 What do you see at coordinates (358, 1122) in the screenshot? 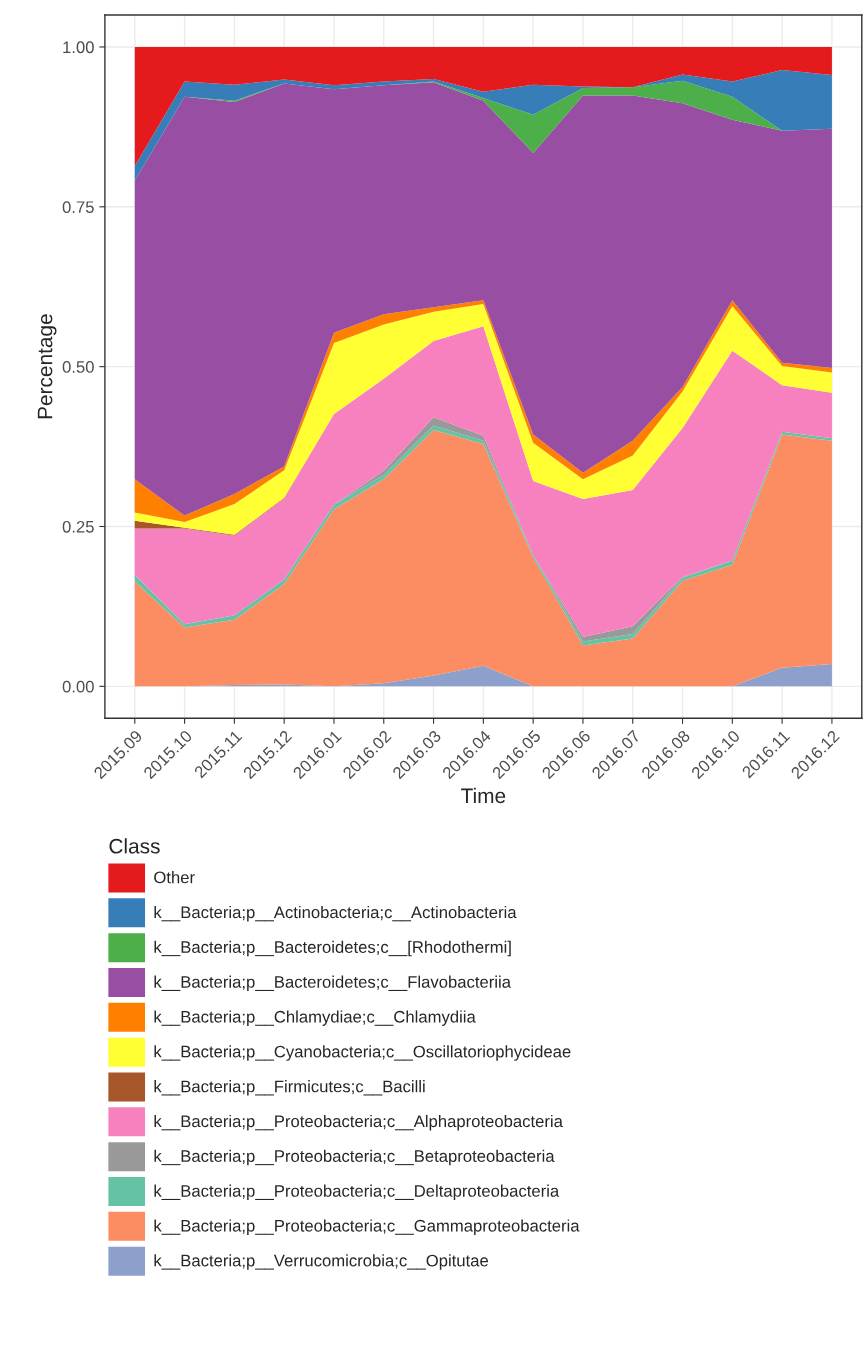
I see `legend-label: k__Bacteria;p__Proteobacteria;c__Alphaproteobacteria` at bounding box center [358, 1122].